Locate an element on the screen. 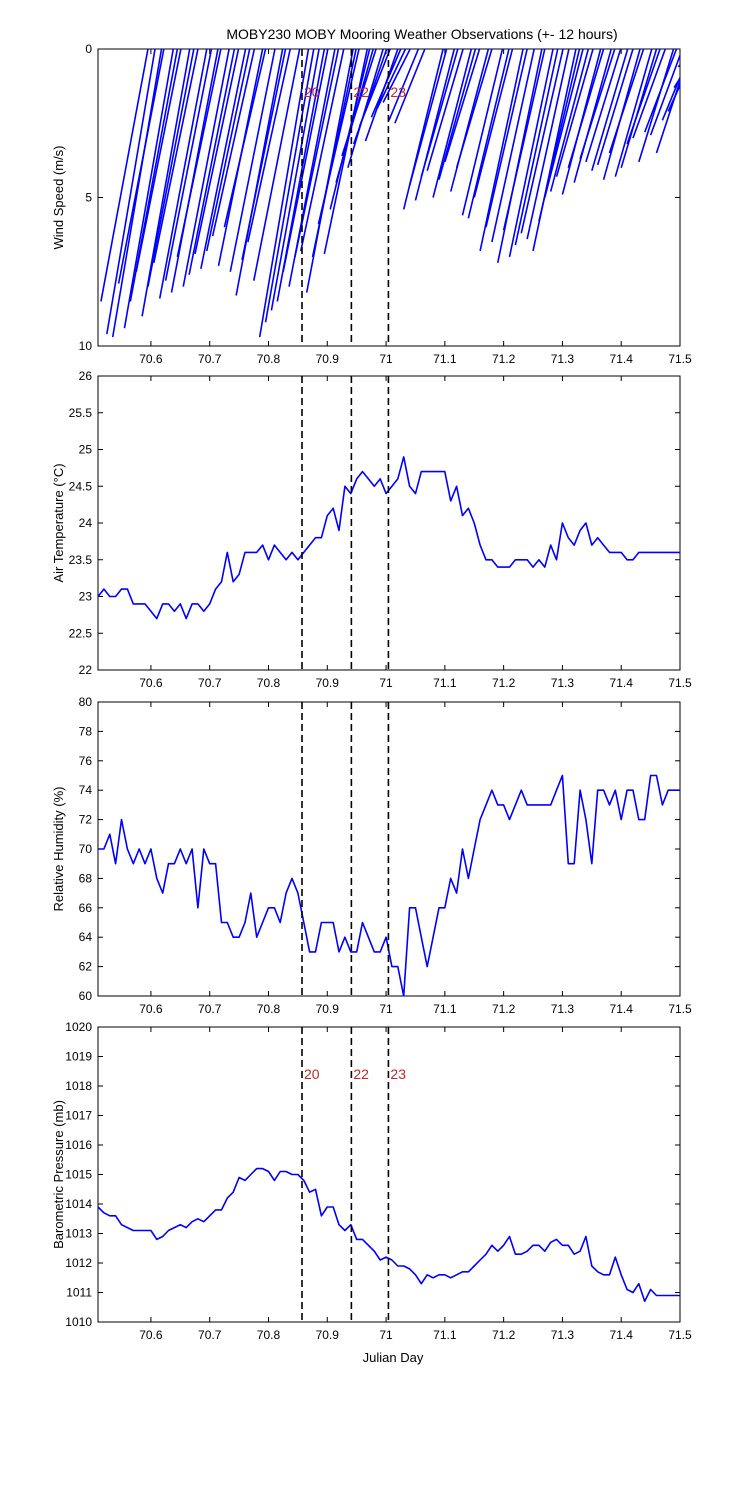  y-tick-label: 1019 is located at coordinates (78, 1057).